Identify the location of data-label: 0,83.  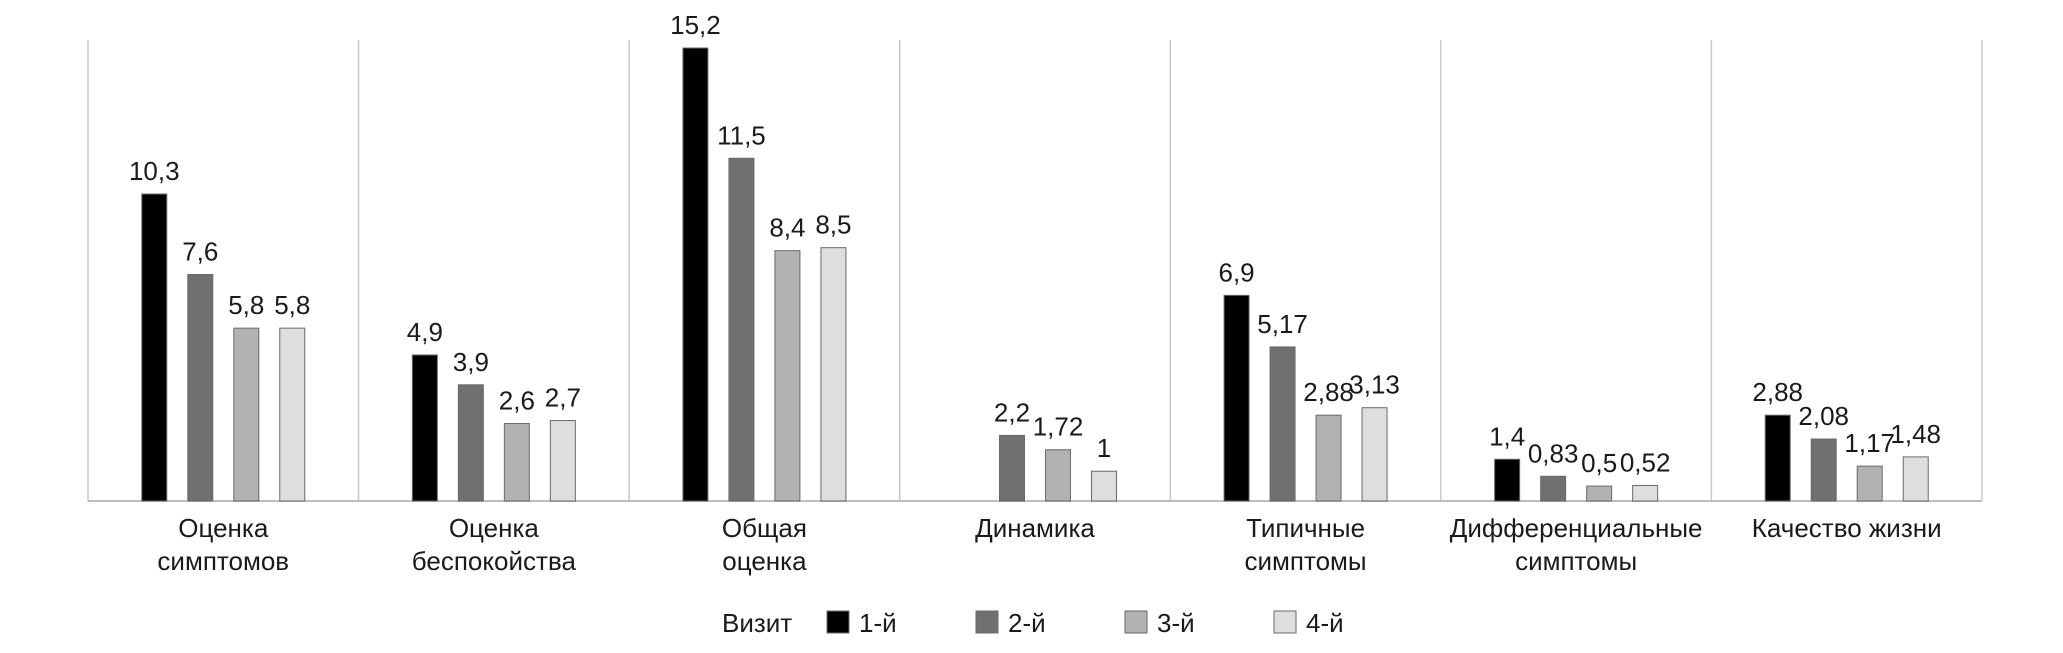
(1553, 453).